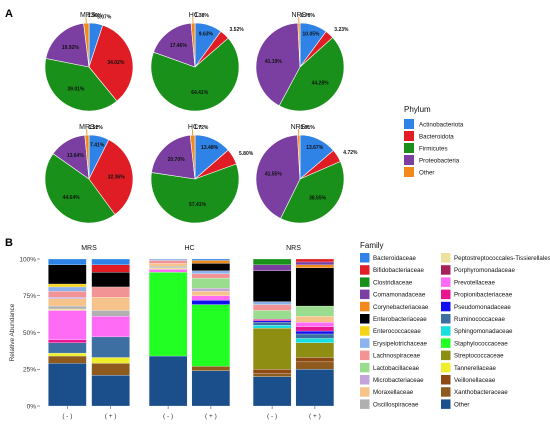 This screenshot has width=550, height=433. What do you see at coordinates (116, 63) in the screenshot?
I see `pie-label-bacteroidota: 34.02%` at bounding box center [116, 63].